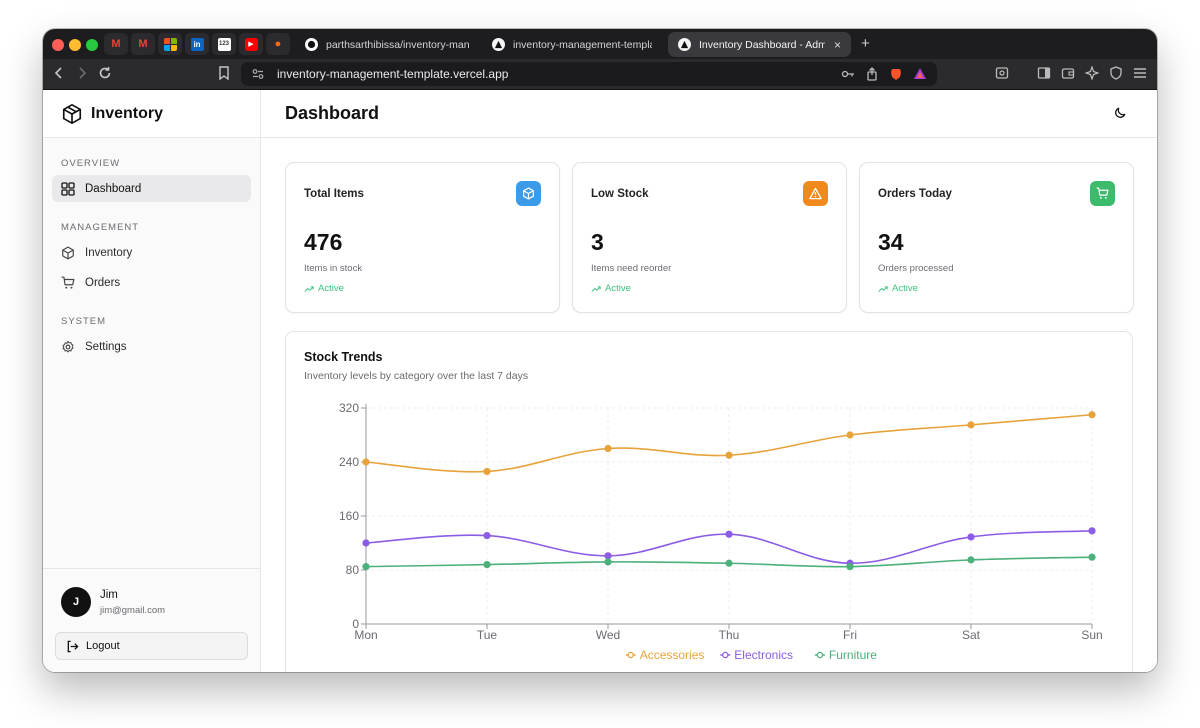 The height and width of the screenshot is (728, 1200). What do you see at coordinates (251, 44) in the screenshot?
I see `pinned-tab-youtube: ▶` at bounding box center [251, 44].